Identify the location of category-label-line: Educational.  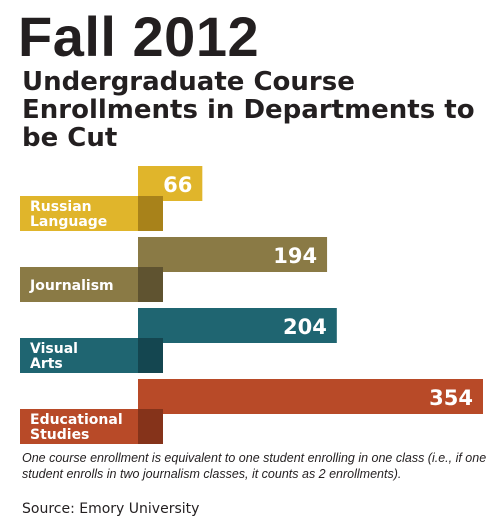
(76, 420).